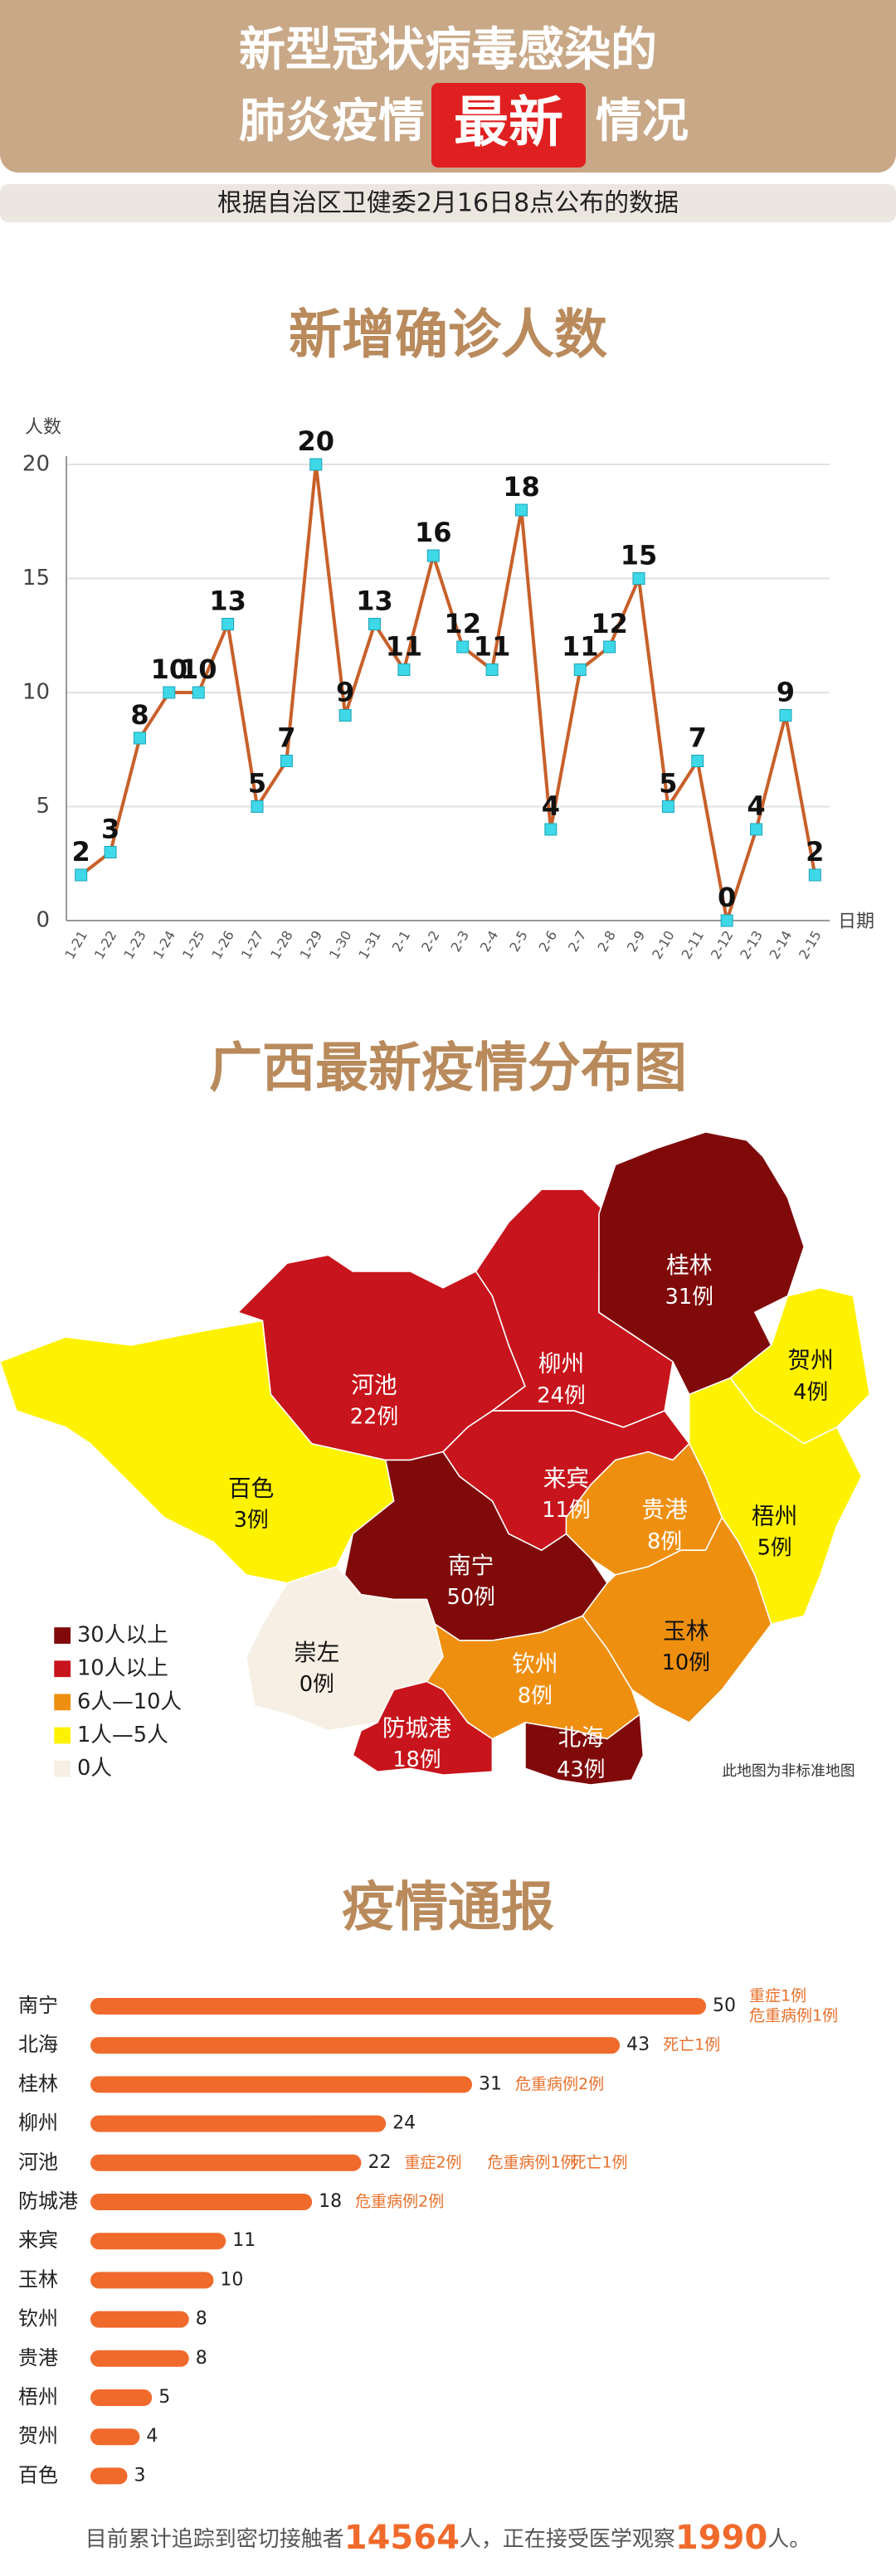 The height and width of the screenshot is (2576, 896). Describe the element at coordinates (856, 921) in the screenshot. I see `x-axis-label: 日期` at that location.